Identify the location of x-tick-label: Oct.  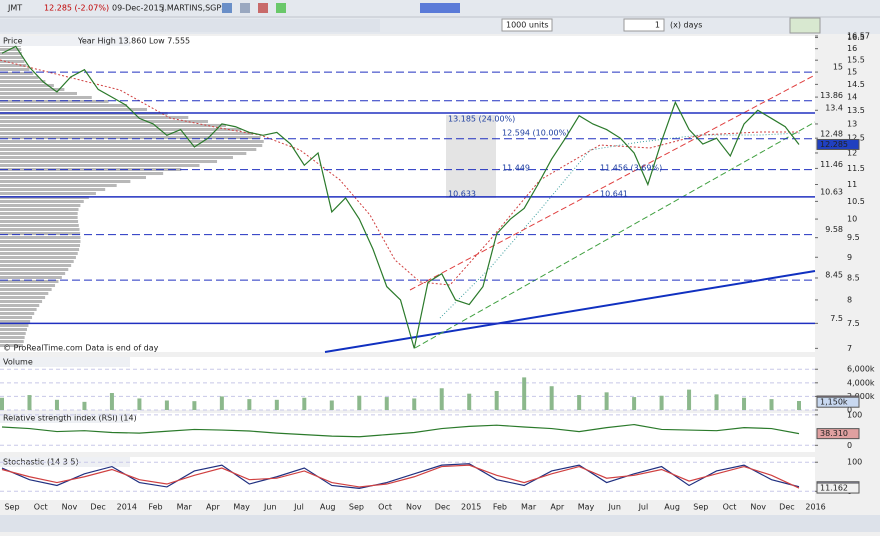
(385, 507).